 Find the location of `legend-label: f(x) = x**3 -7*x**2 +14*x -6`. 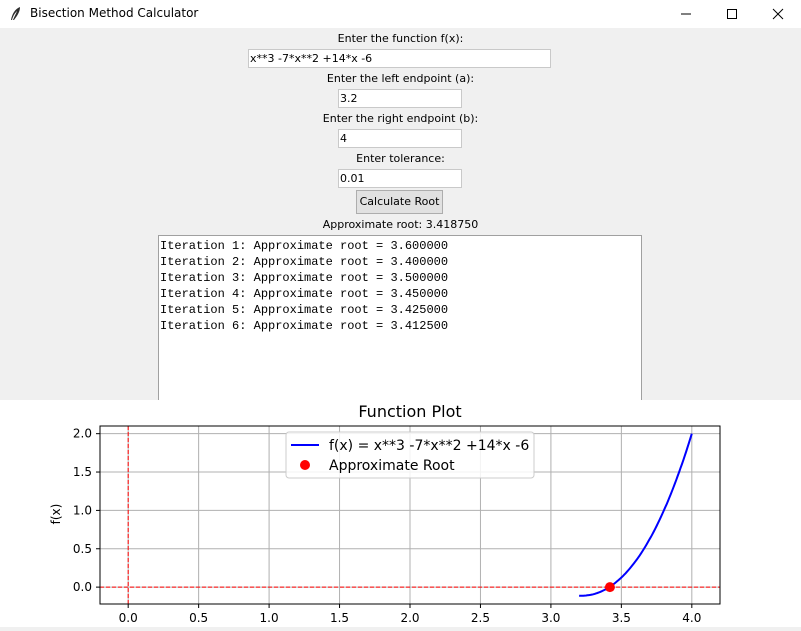

legend-label: f(x) = x**3 -7*x**2 +14*x -6 is located at coordinates (429, 446).